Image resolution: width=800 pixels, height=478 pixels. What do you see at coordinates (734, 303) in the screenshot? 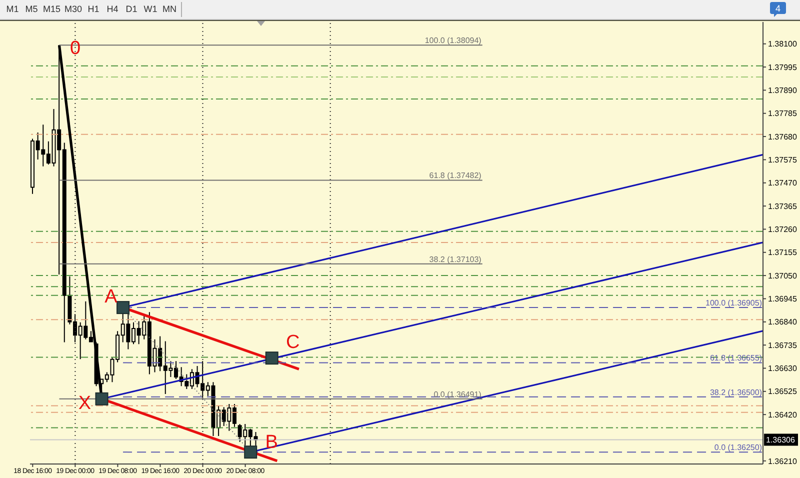
I see `series-label: 100.0 (1.36905)` at bounding box center [734, 303].